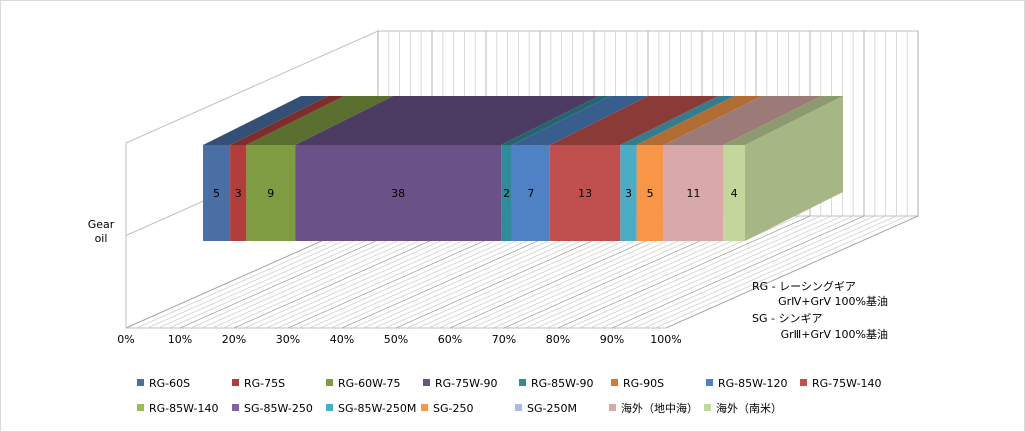 The width and height of the screenshot is (1025, 432). I want to click on data-label: 38, so click(398, 193).